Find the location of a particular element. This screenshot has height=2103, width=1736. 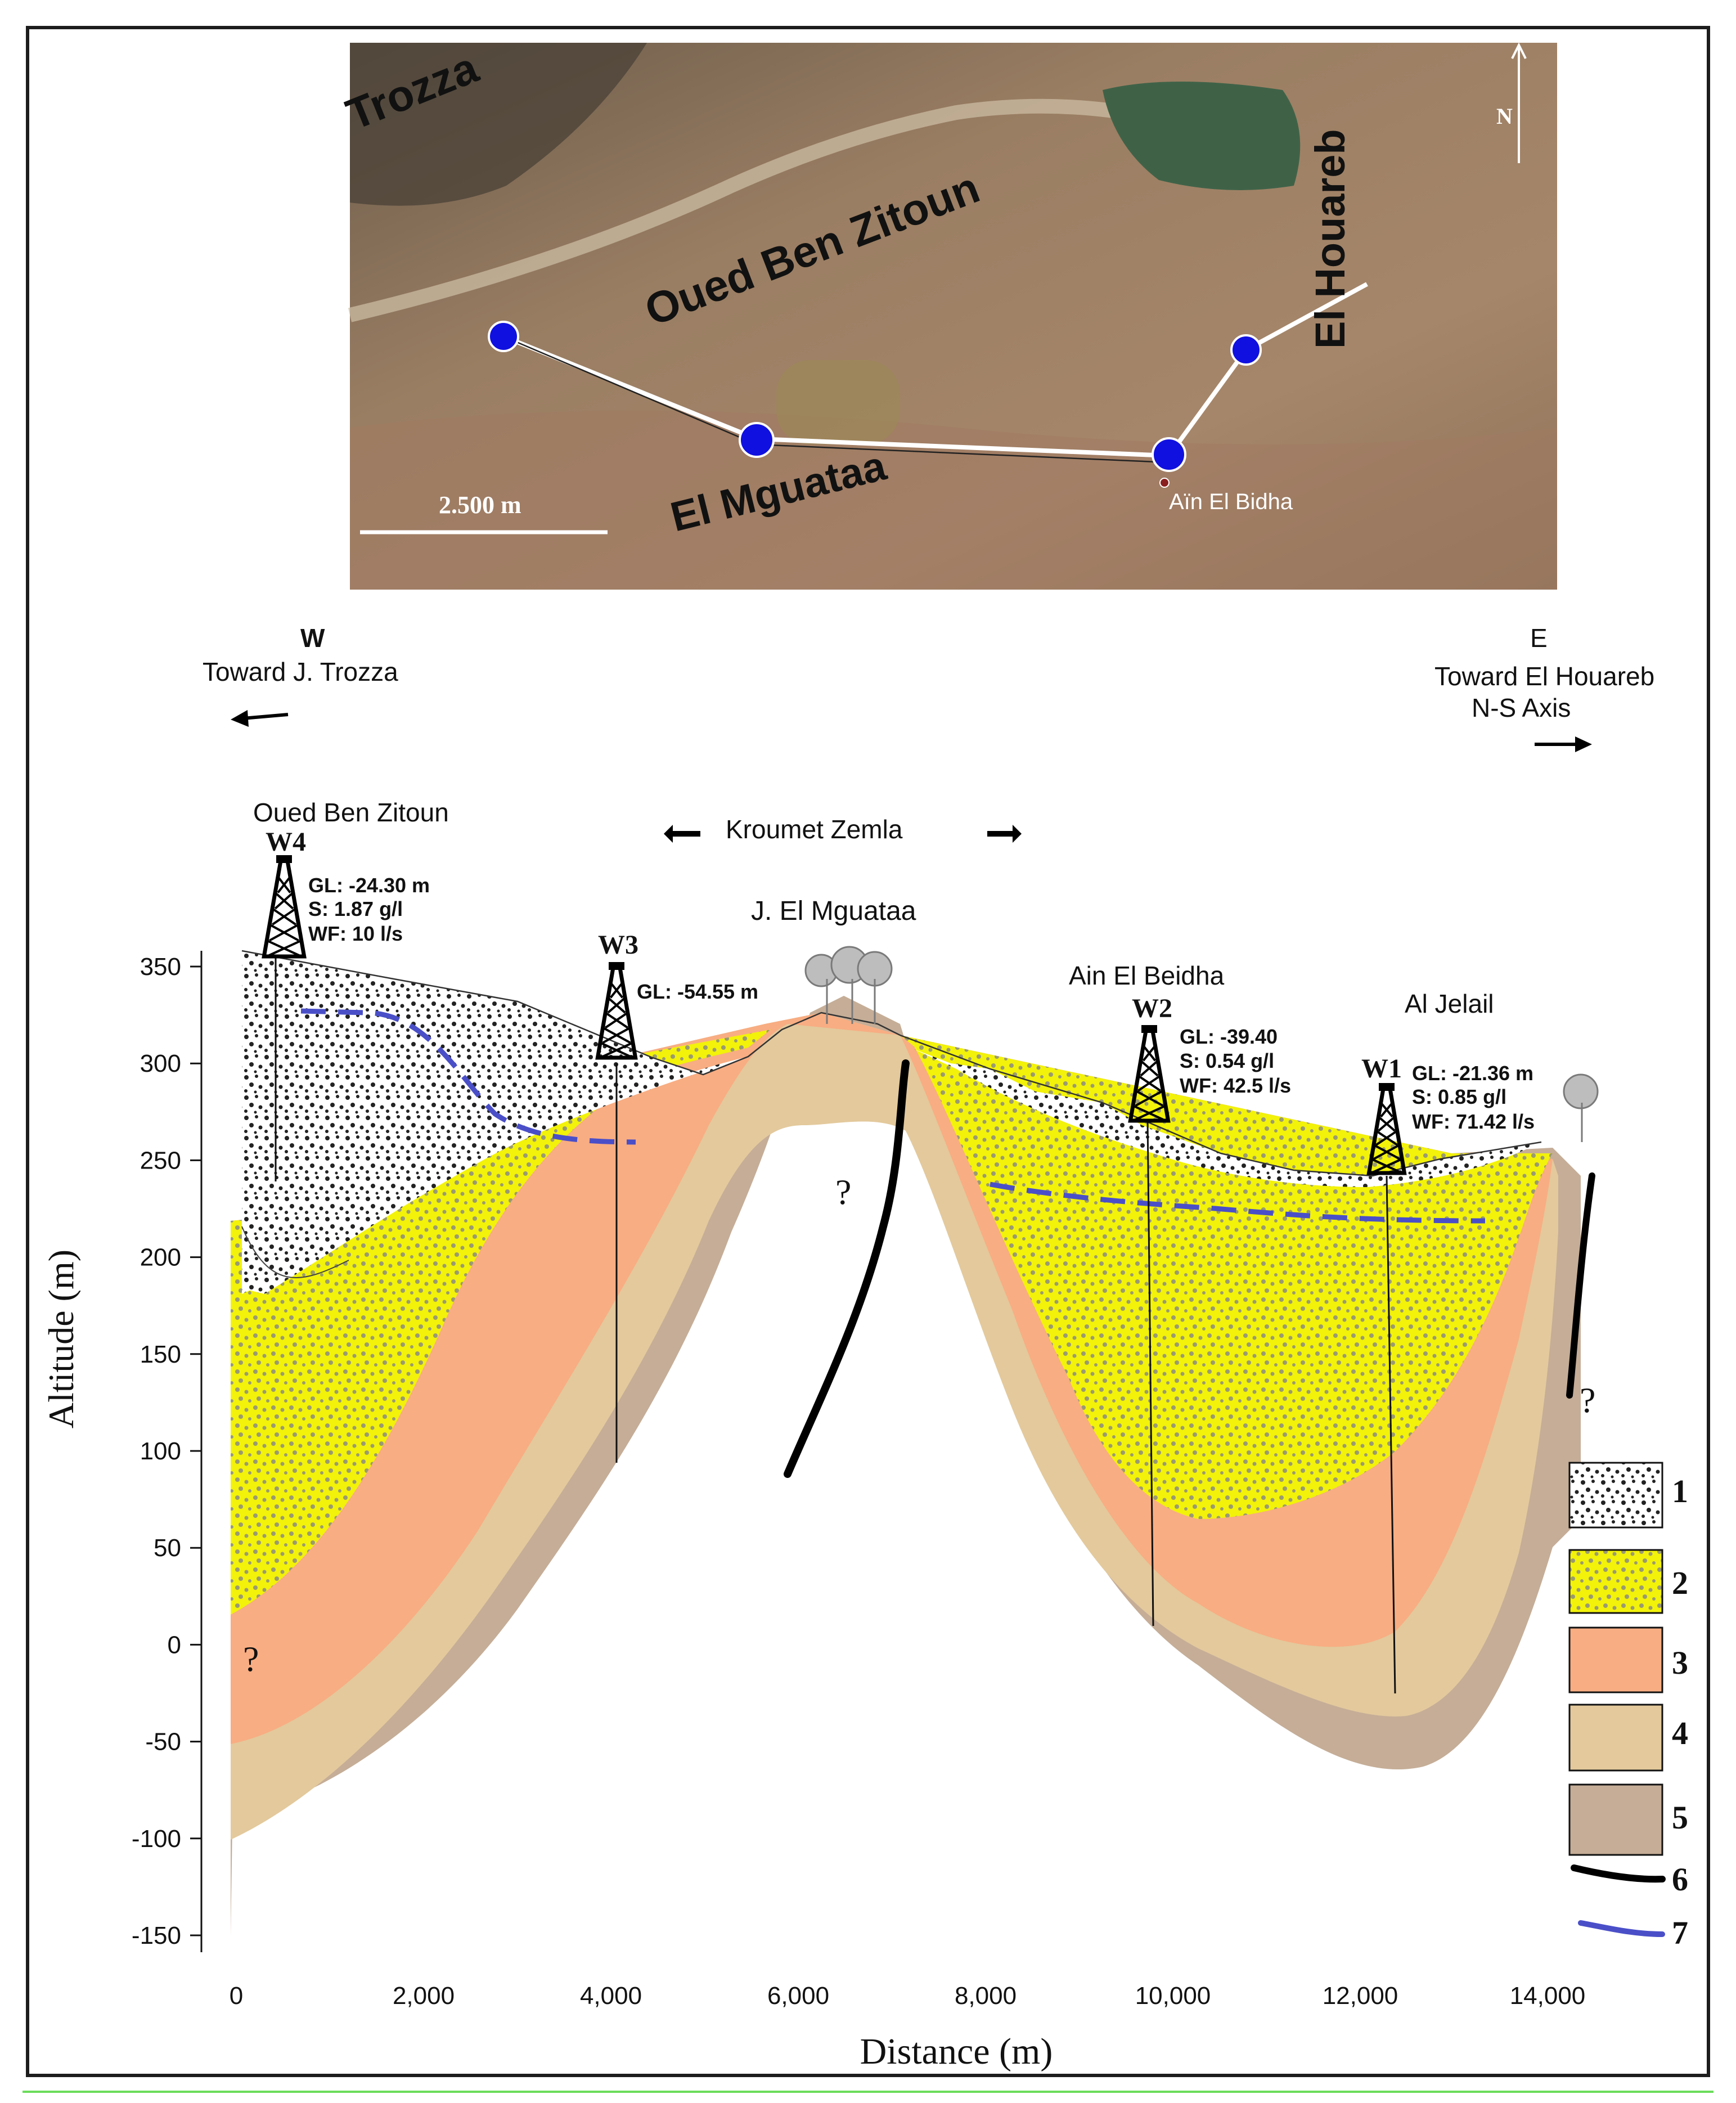

well-w2-name: W2 is located at coordinates (1152, 1008).